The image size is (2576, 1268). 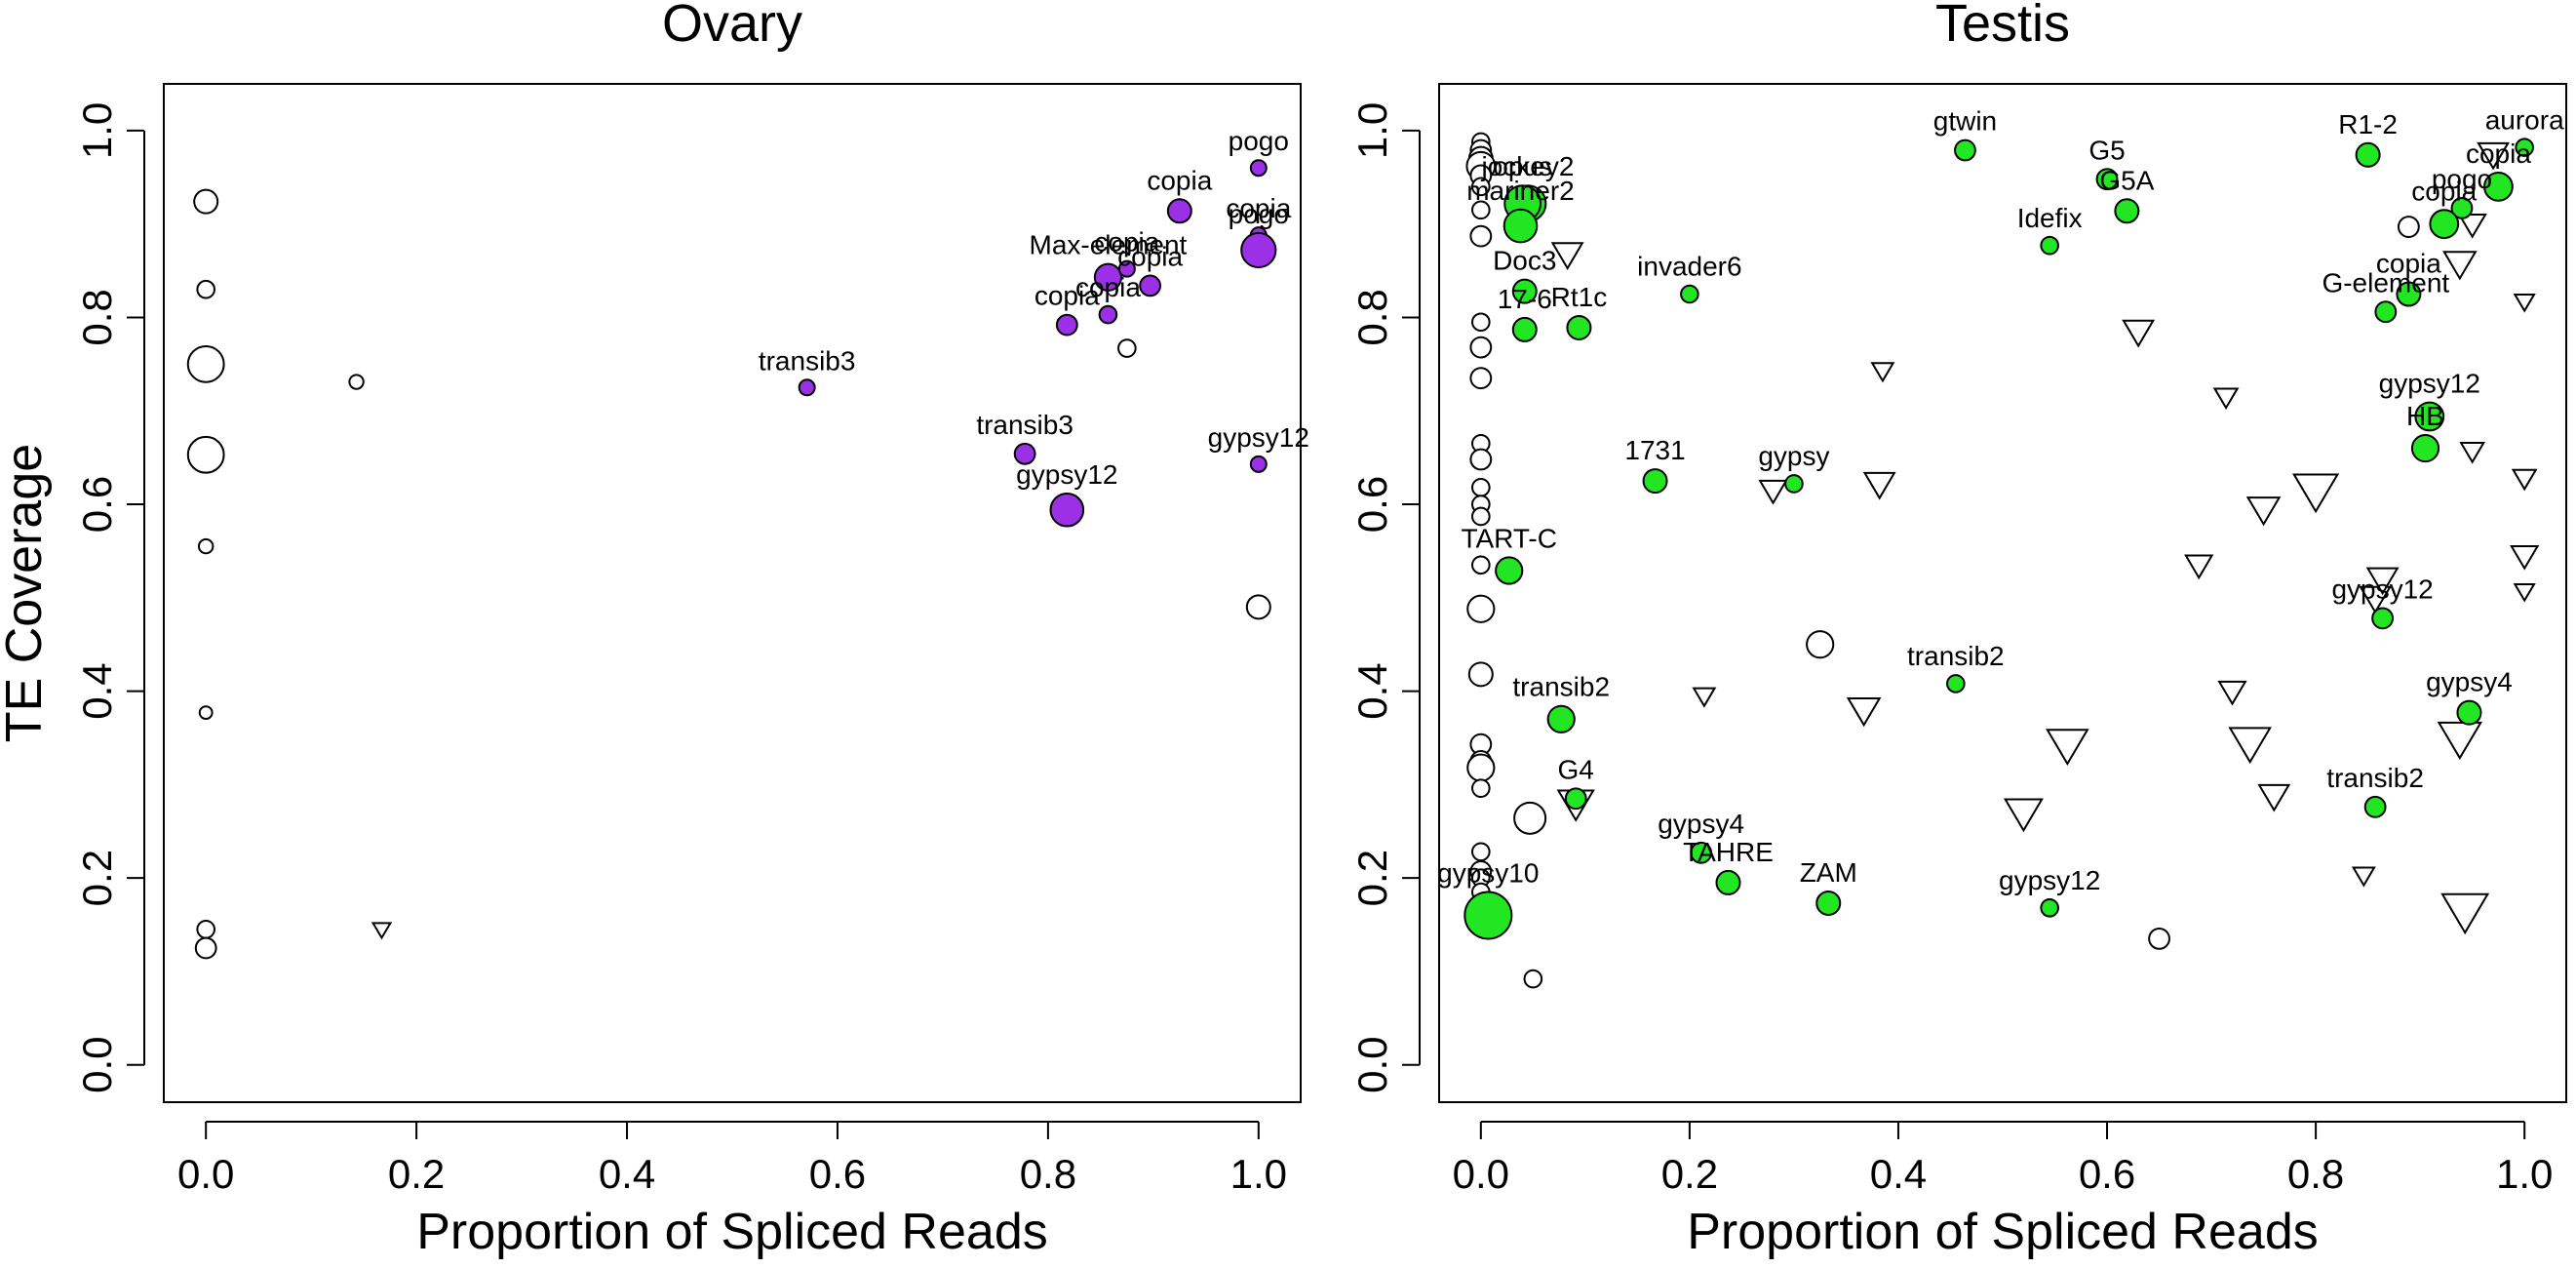 I want to click on point-label: opus, so click(x=1522, y=166).